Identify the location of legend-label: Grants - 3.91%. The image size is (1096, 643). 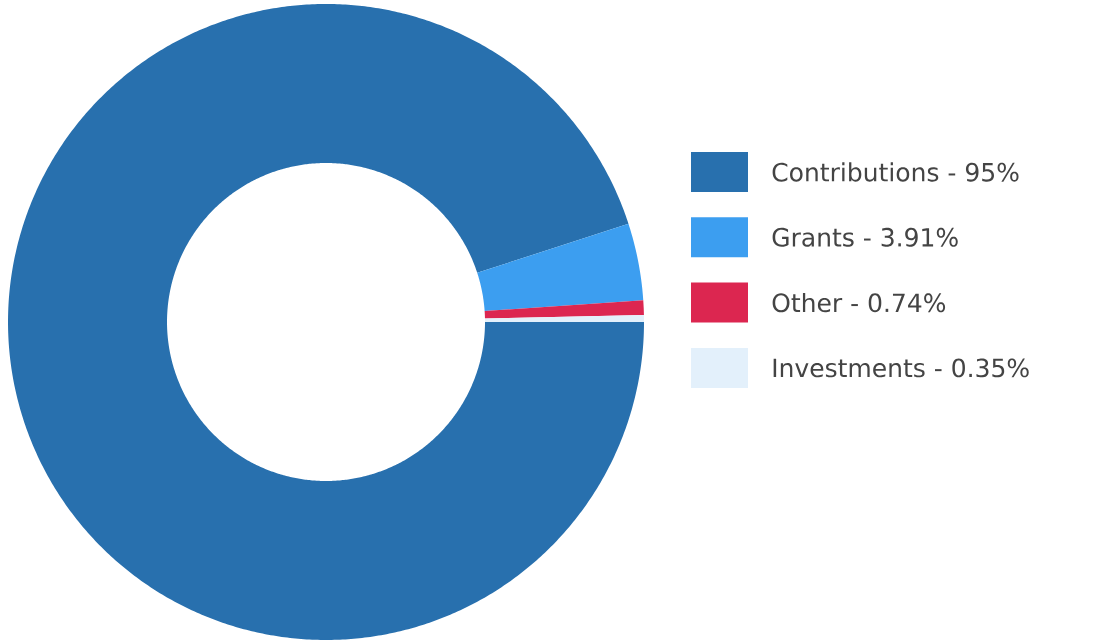
(865, 237).